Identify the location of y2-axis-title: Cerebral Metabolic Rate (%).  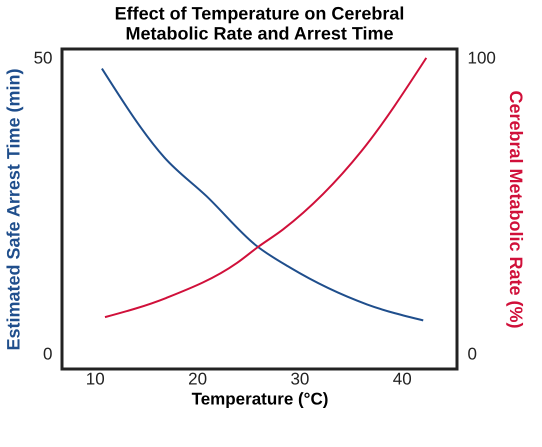
(516, 209).